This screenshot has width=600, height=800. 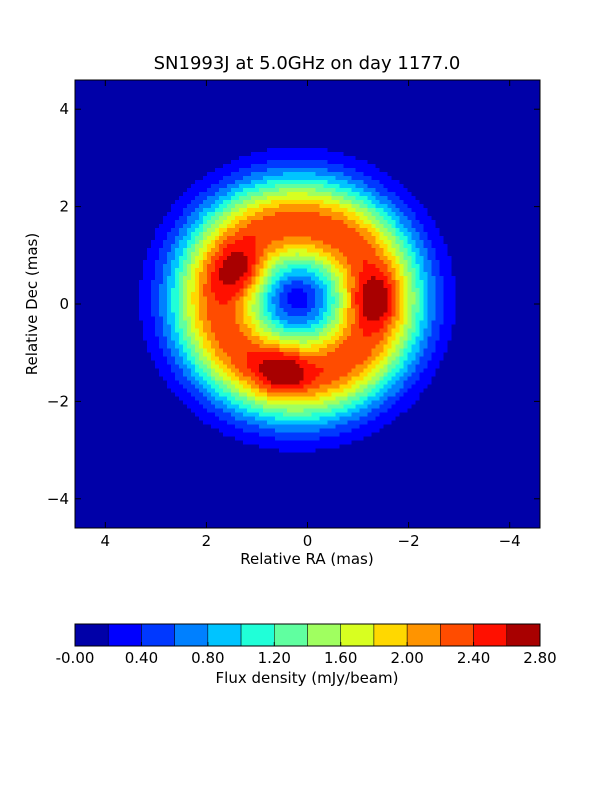 I want to click on y-tick-label: 2, so click(x=64, y=207).